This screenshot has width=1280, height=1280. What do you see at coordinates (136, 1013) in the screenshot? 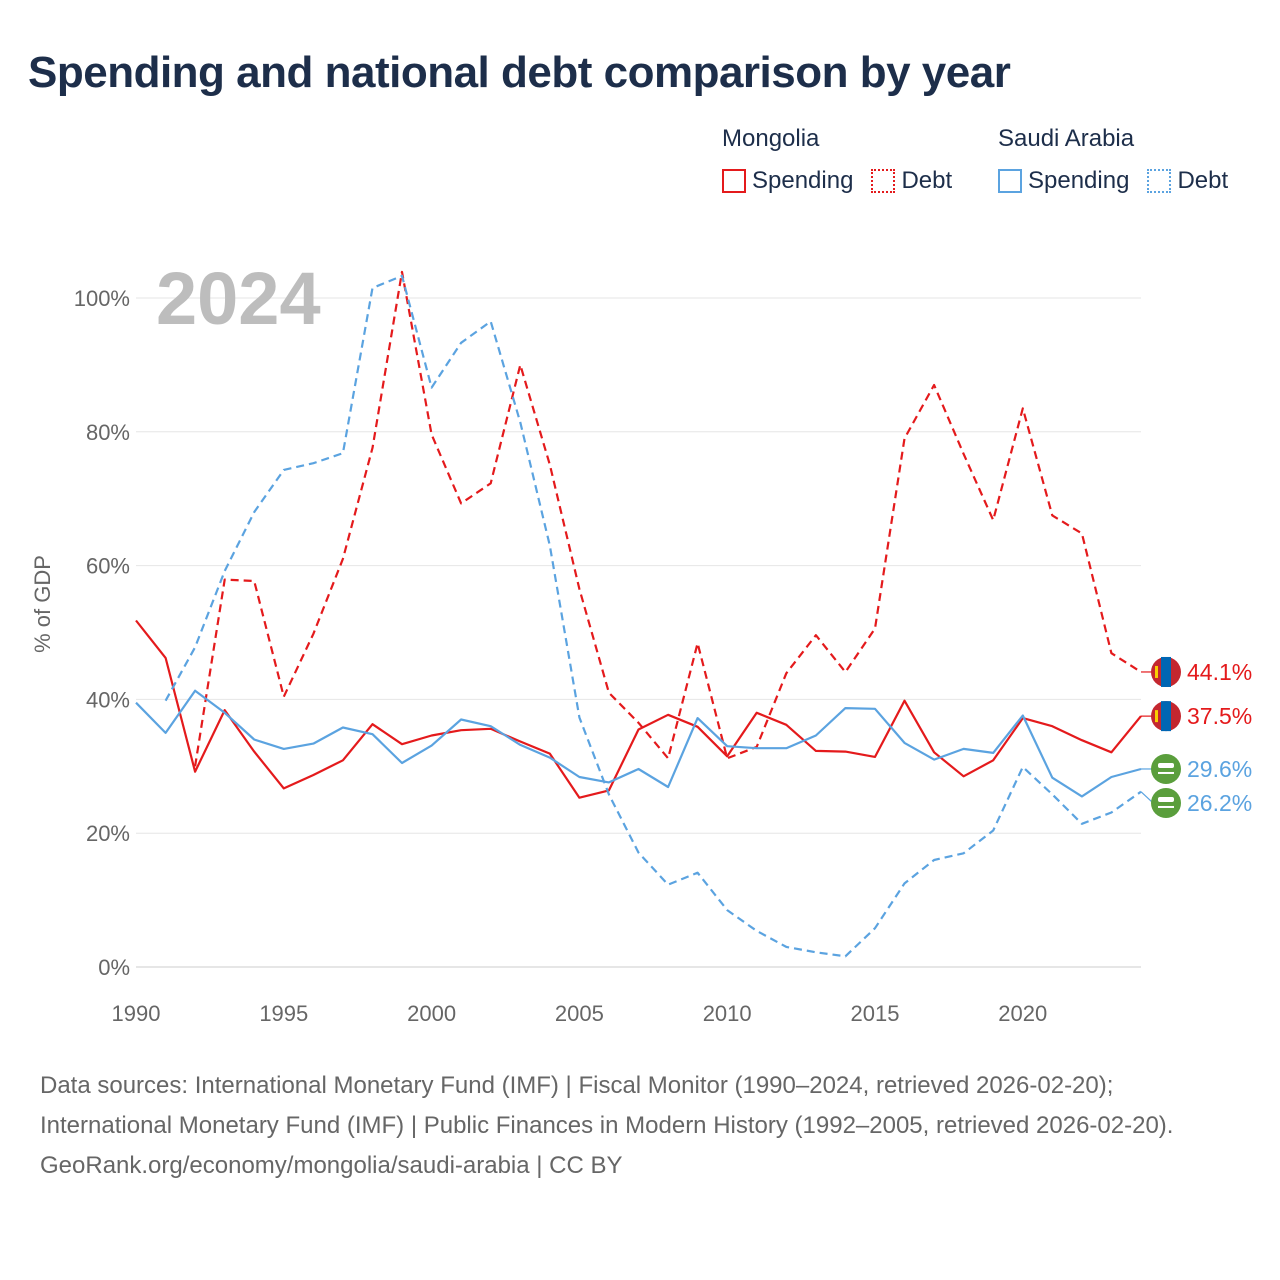
I see `x-tick-label: 1990` at bounding box center [136, 1013].